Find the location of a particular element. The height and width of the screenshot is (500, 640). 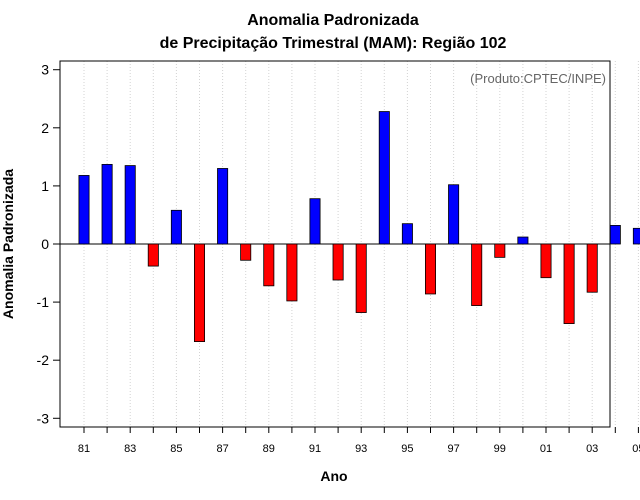

chart-title-line1: Anomalia Padronizada is located at coordinates (333, 20).